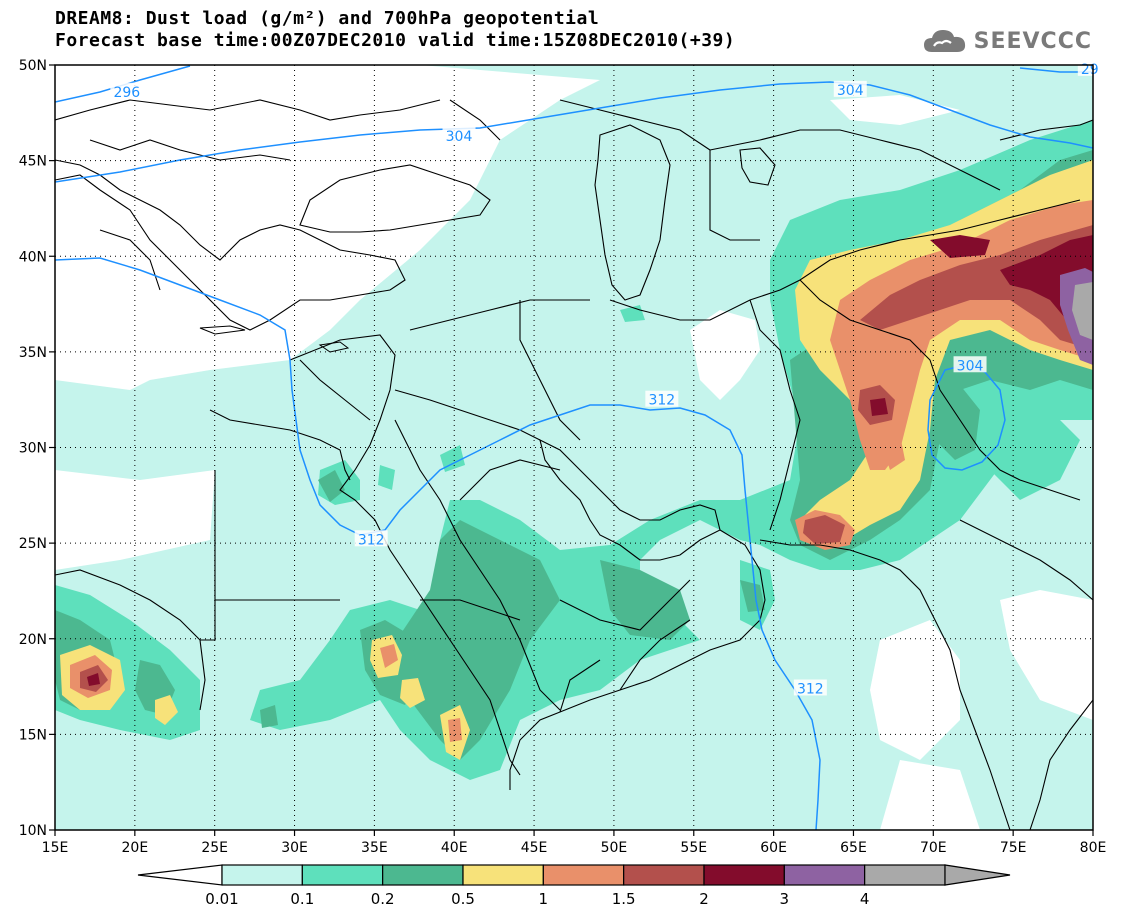 This screenshot has width=1122, height=922. I want to click on lat-tick-label: 45N, so click(33, 162).